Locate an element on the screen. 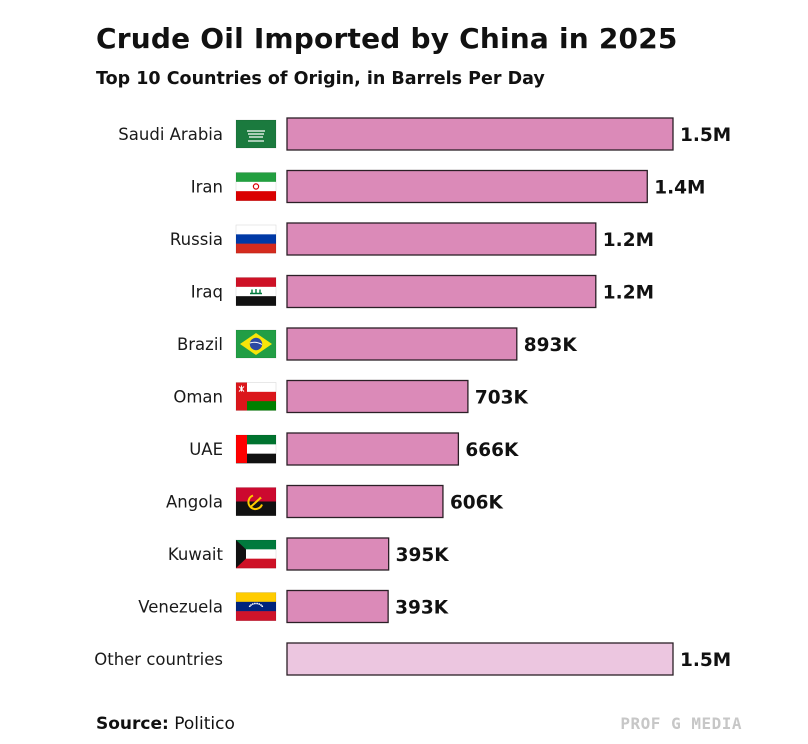  category-label-iraq: Iraq is located at coordinates (207, 292).